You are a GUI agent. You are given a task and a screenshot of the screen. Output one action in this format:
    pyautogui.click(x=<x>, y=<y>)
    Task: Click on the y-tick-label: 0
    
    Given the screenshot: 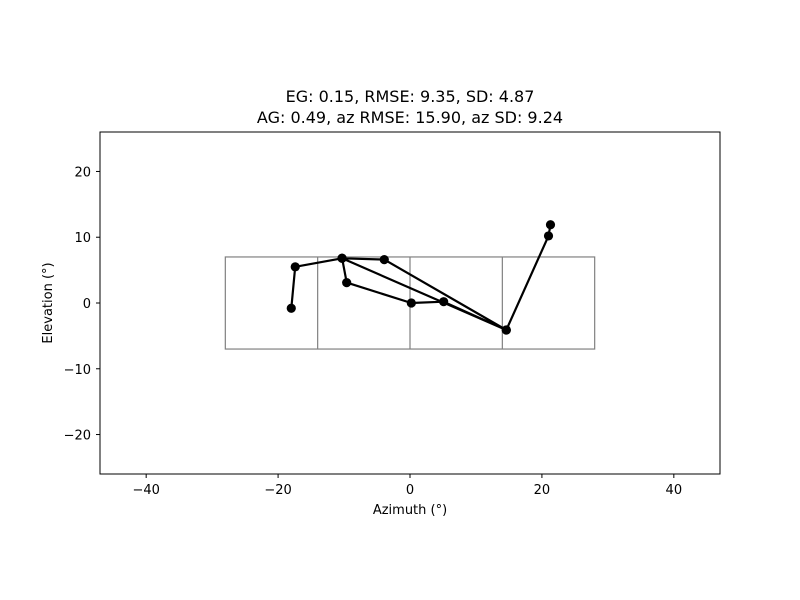 What is the action you would take?
    pyautogui.click(x=87, y=304)
    